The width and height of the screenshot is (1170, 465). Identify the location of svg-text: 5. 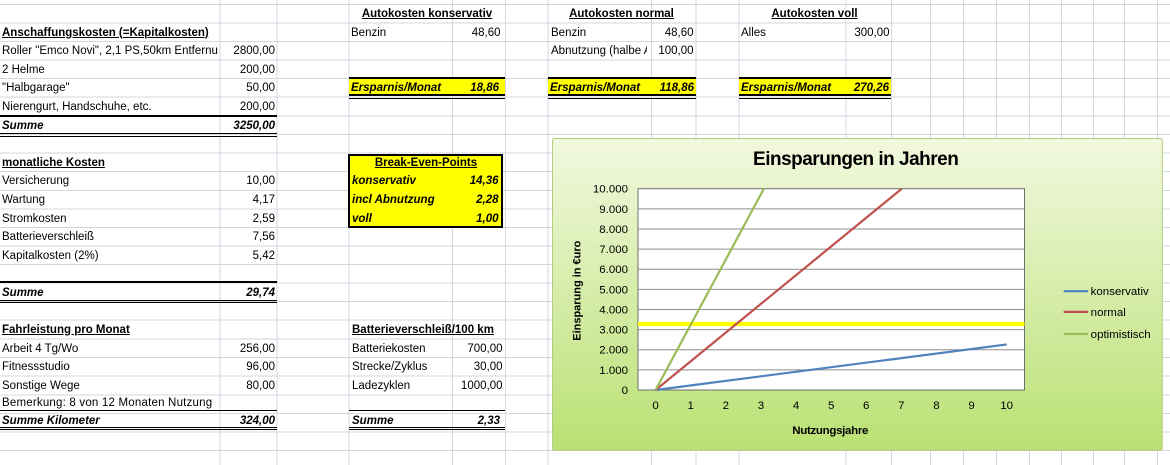
(831, 406).